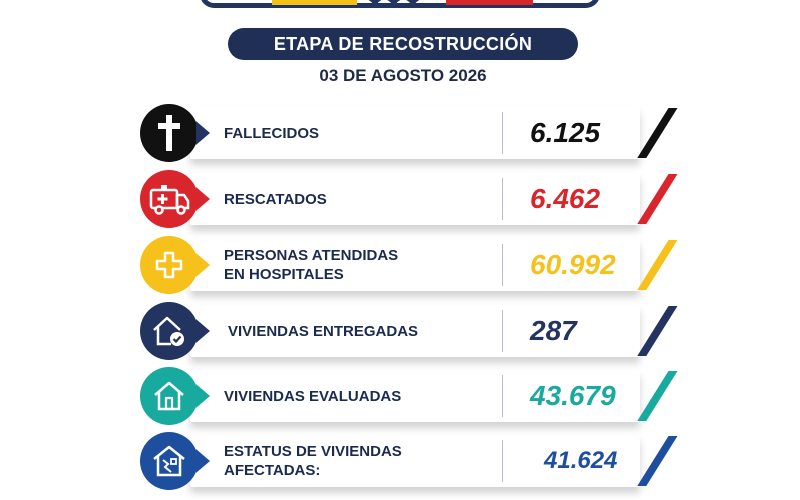  I want to click on stat-row-personas-atendidas: PERSONAS ATENDIDAS EN HOSPITALES 60.992, so click(410, 265).